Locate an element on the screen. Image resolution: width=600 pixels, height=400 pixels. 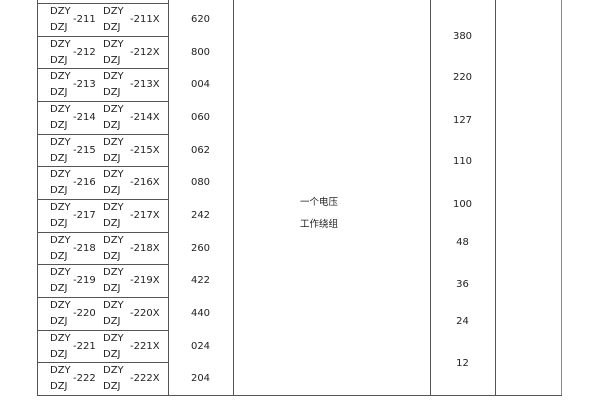
code-value: 620 is located at coordinates (200, 19).